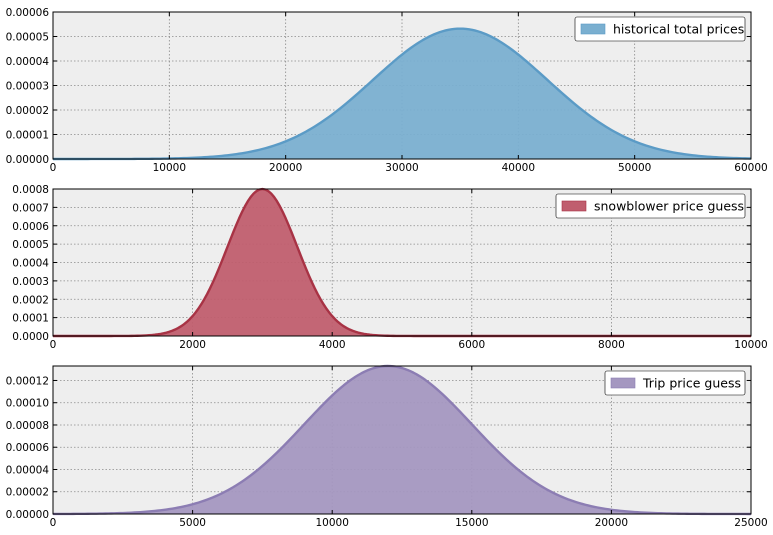 Image resolution: width=773 pixels, height=535 pixels. Describe the element at coordinates (691, 383) in the screenshot. I see `legend-label: Trip price guess` at that location.